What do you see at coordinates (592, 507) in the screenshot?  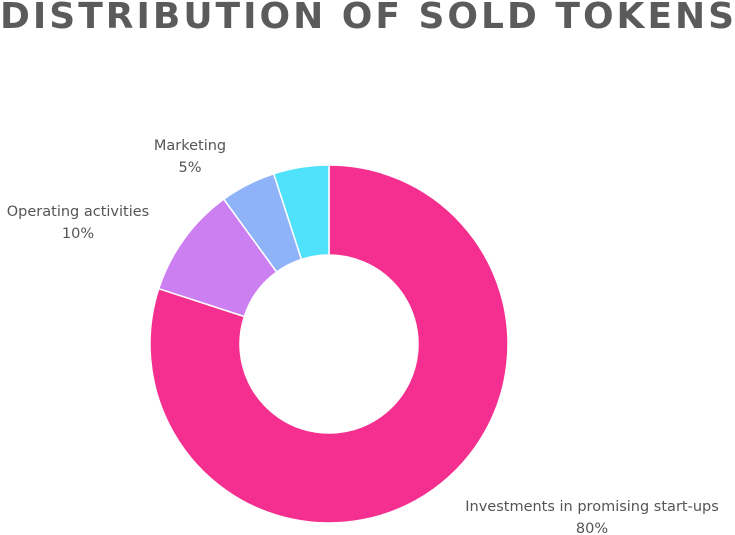 I see `slice-label-name: Investments in promising start-ups` at bounding box center [592, 507].